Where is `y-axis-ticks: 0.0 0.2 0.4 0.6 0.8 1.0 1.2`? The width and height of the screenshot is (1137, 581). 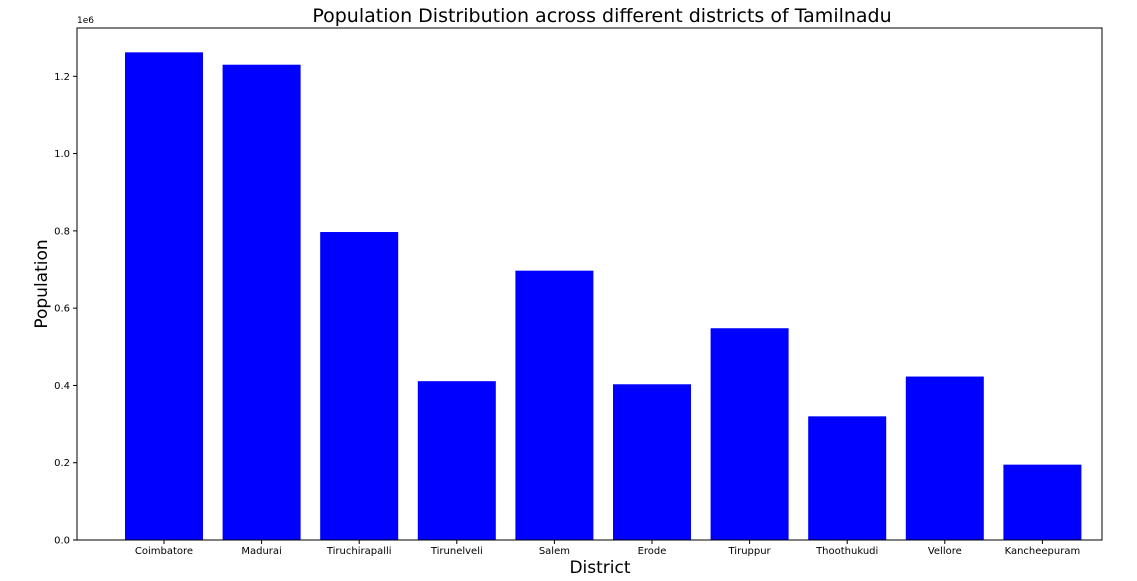
y-axis-ticks: 0.0 0.2 0.4 0.6 0.8 1.0 1.2 is located at coordinates (65, 309).